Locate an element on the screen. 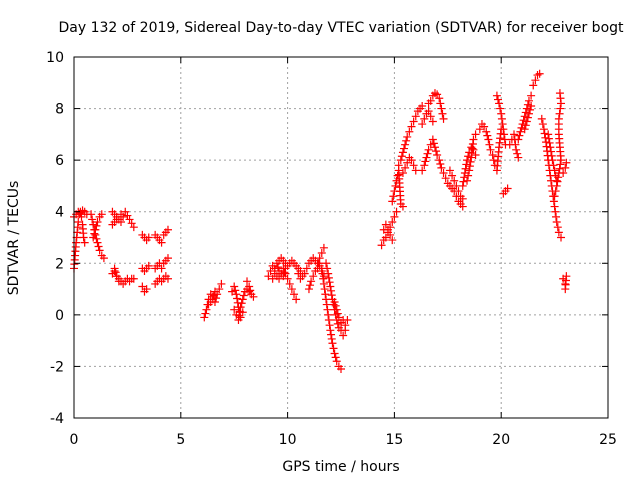  x-tick-label: 25 is located at coordinates (608, 440).